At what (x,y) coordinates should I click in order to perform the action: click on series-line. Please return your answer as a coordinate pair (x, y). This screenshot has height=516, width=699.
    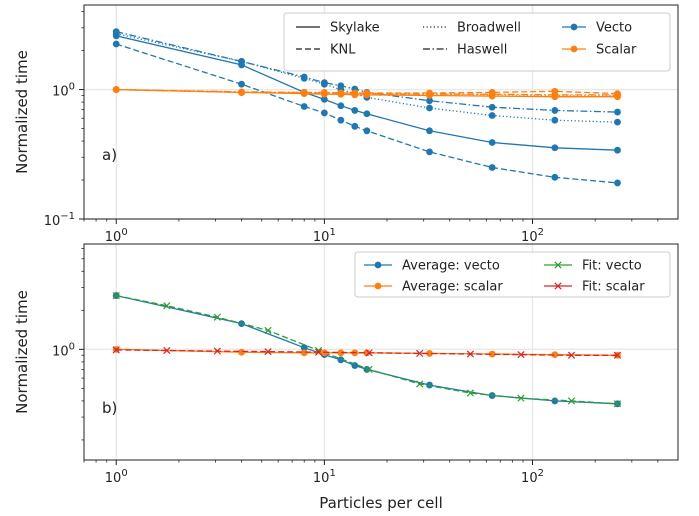
    Looking at the image, I should click on (367, 92).